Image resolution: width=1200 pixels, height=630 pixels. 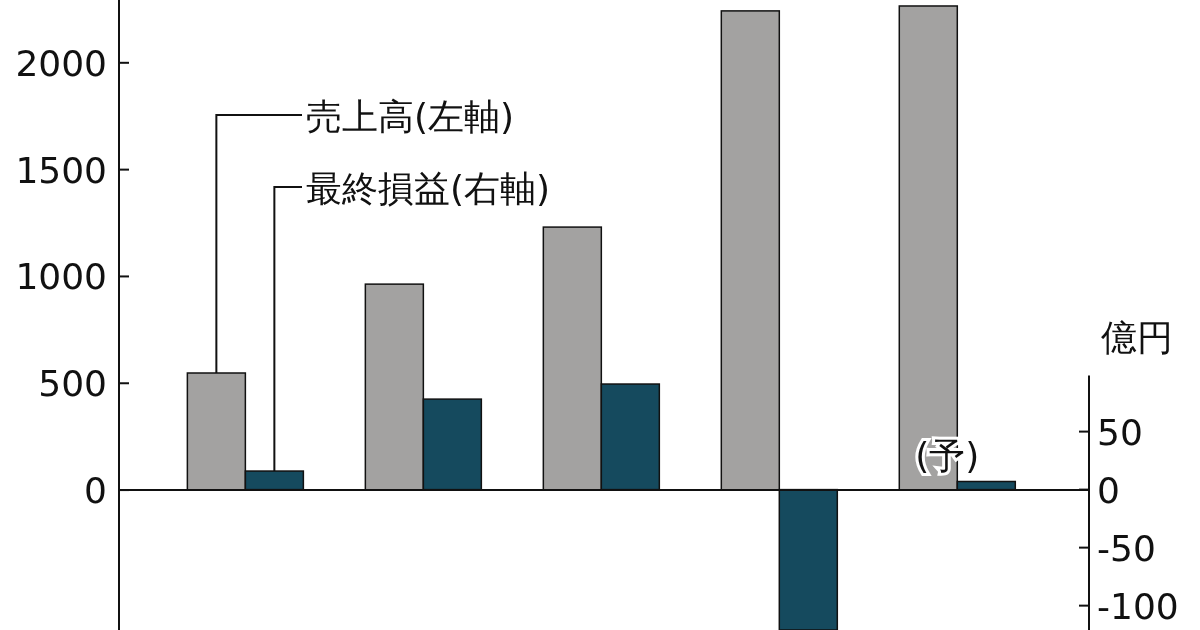 I want to click on y2-tick-label: 50, so click(x=1120, y=432).